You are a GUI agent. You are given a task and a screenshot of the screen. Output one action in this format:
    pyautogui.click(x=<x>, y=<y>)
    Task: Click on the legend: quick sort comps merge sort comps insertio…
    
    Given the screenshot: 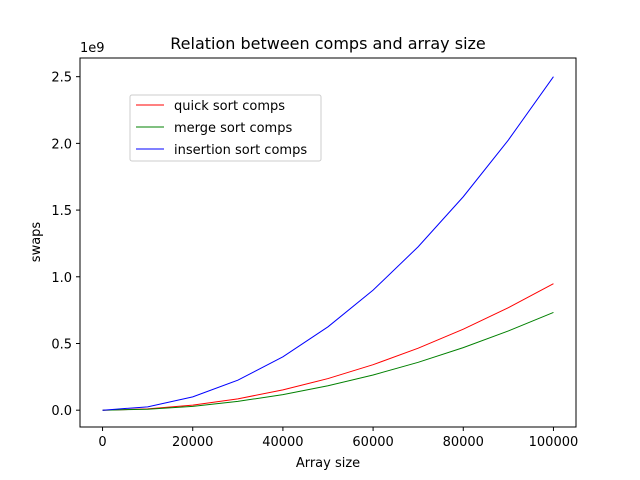 What is the action you would take?
    pyautogui.click(x=225, y=128)
    